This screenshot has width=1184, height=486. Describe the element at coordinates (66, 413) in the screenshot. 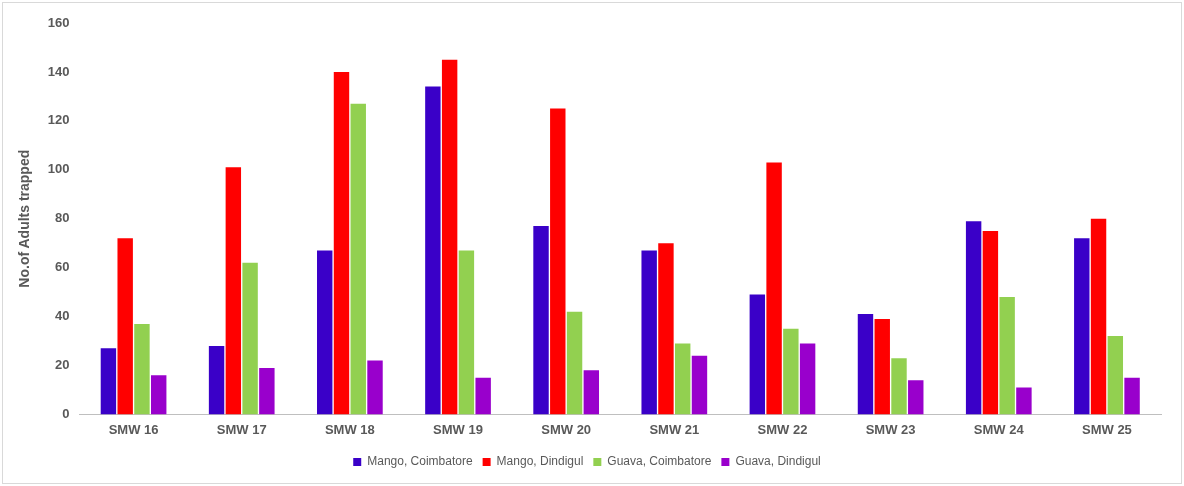

I see `y-tick-label: 0` at that location.